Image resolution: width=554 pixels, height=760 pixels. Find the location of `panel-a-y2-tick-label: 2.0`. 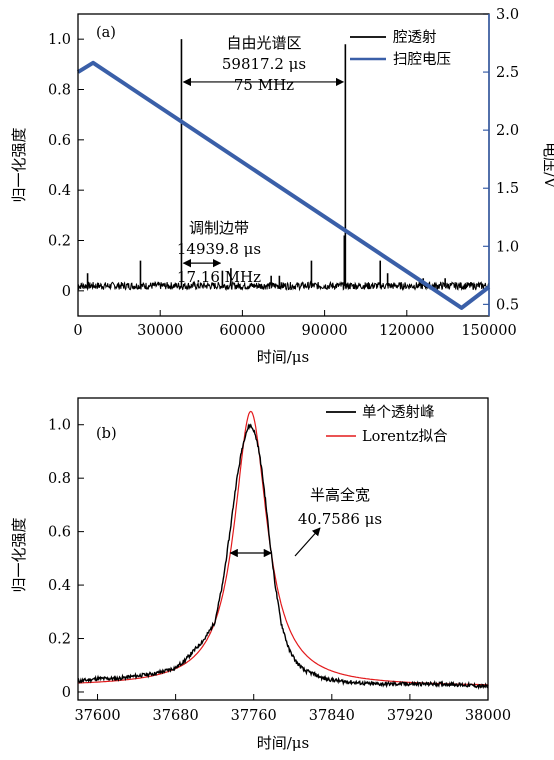

panel-a-y2-tick-label: 2.0 is located at coordinates (507, 131).